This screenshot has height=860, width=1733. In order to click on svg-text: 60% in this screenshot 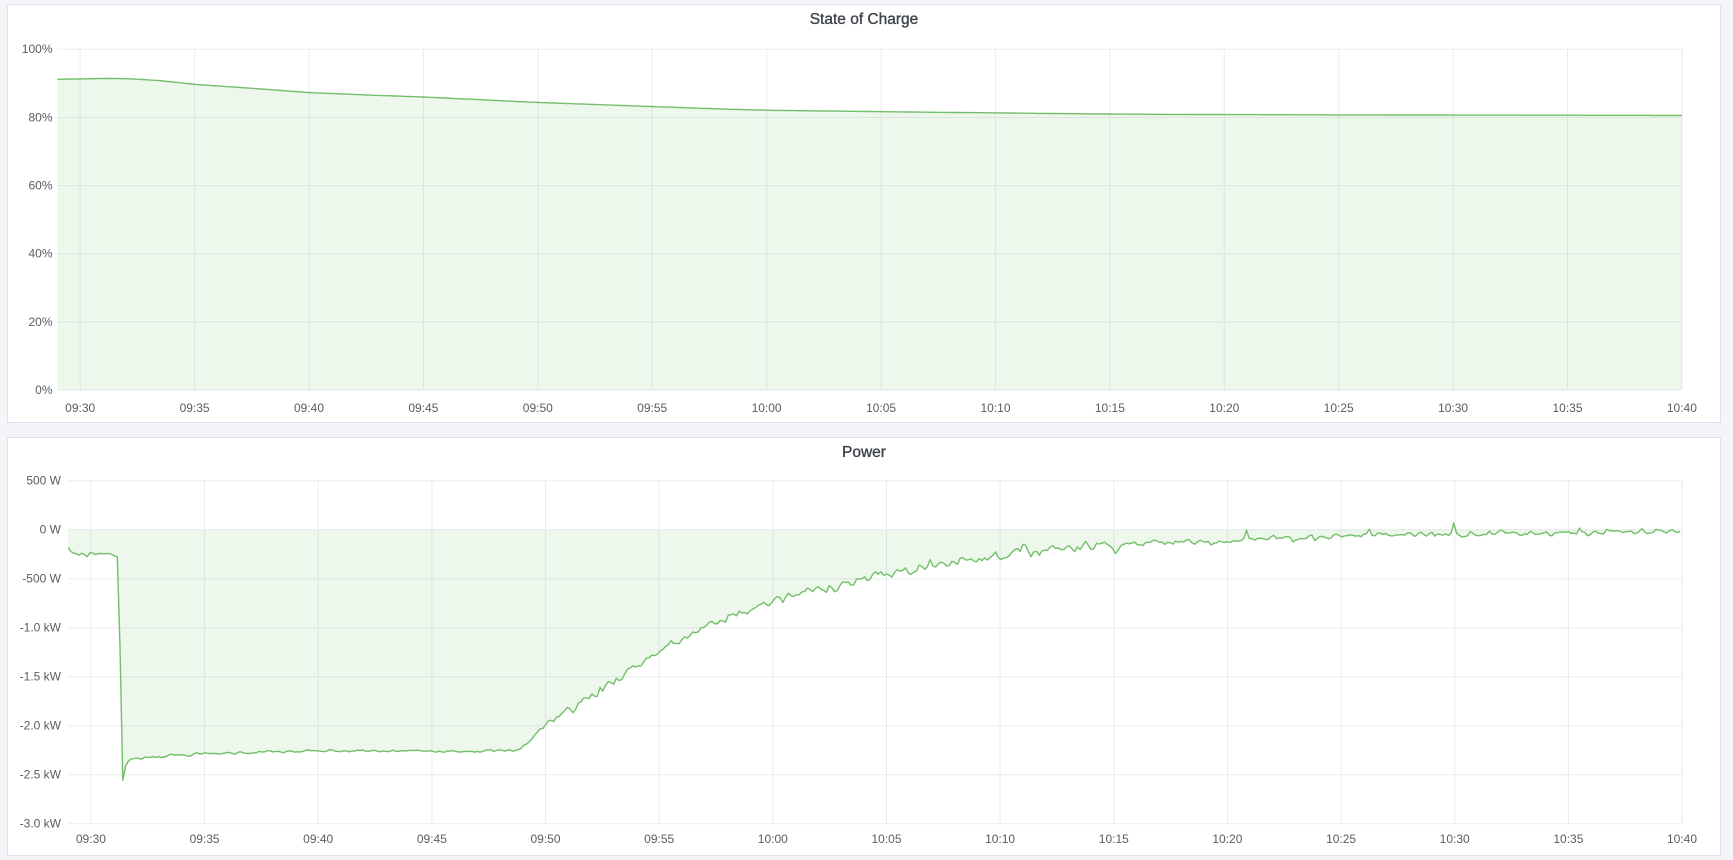, I will do `click(40, 186)`.